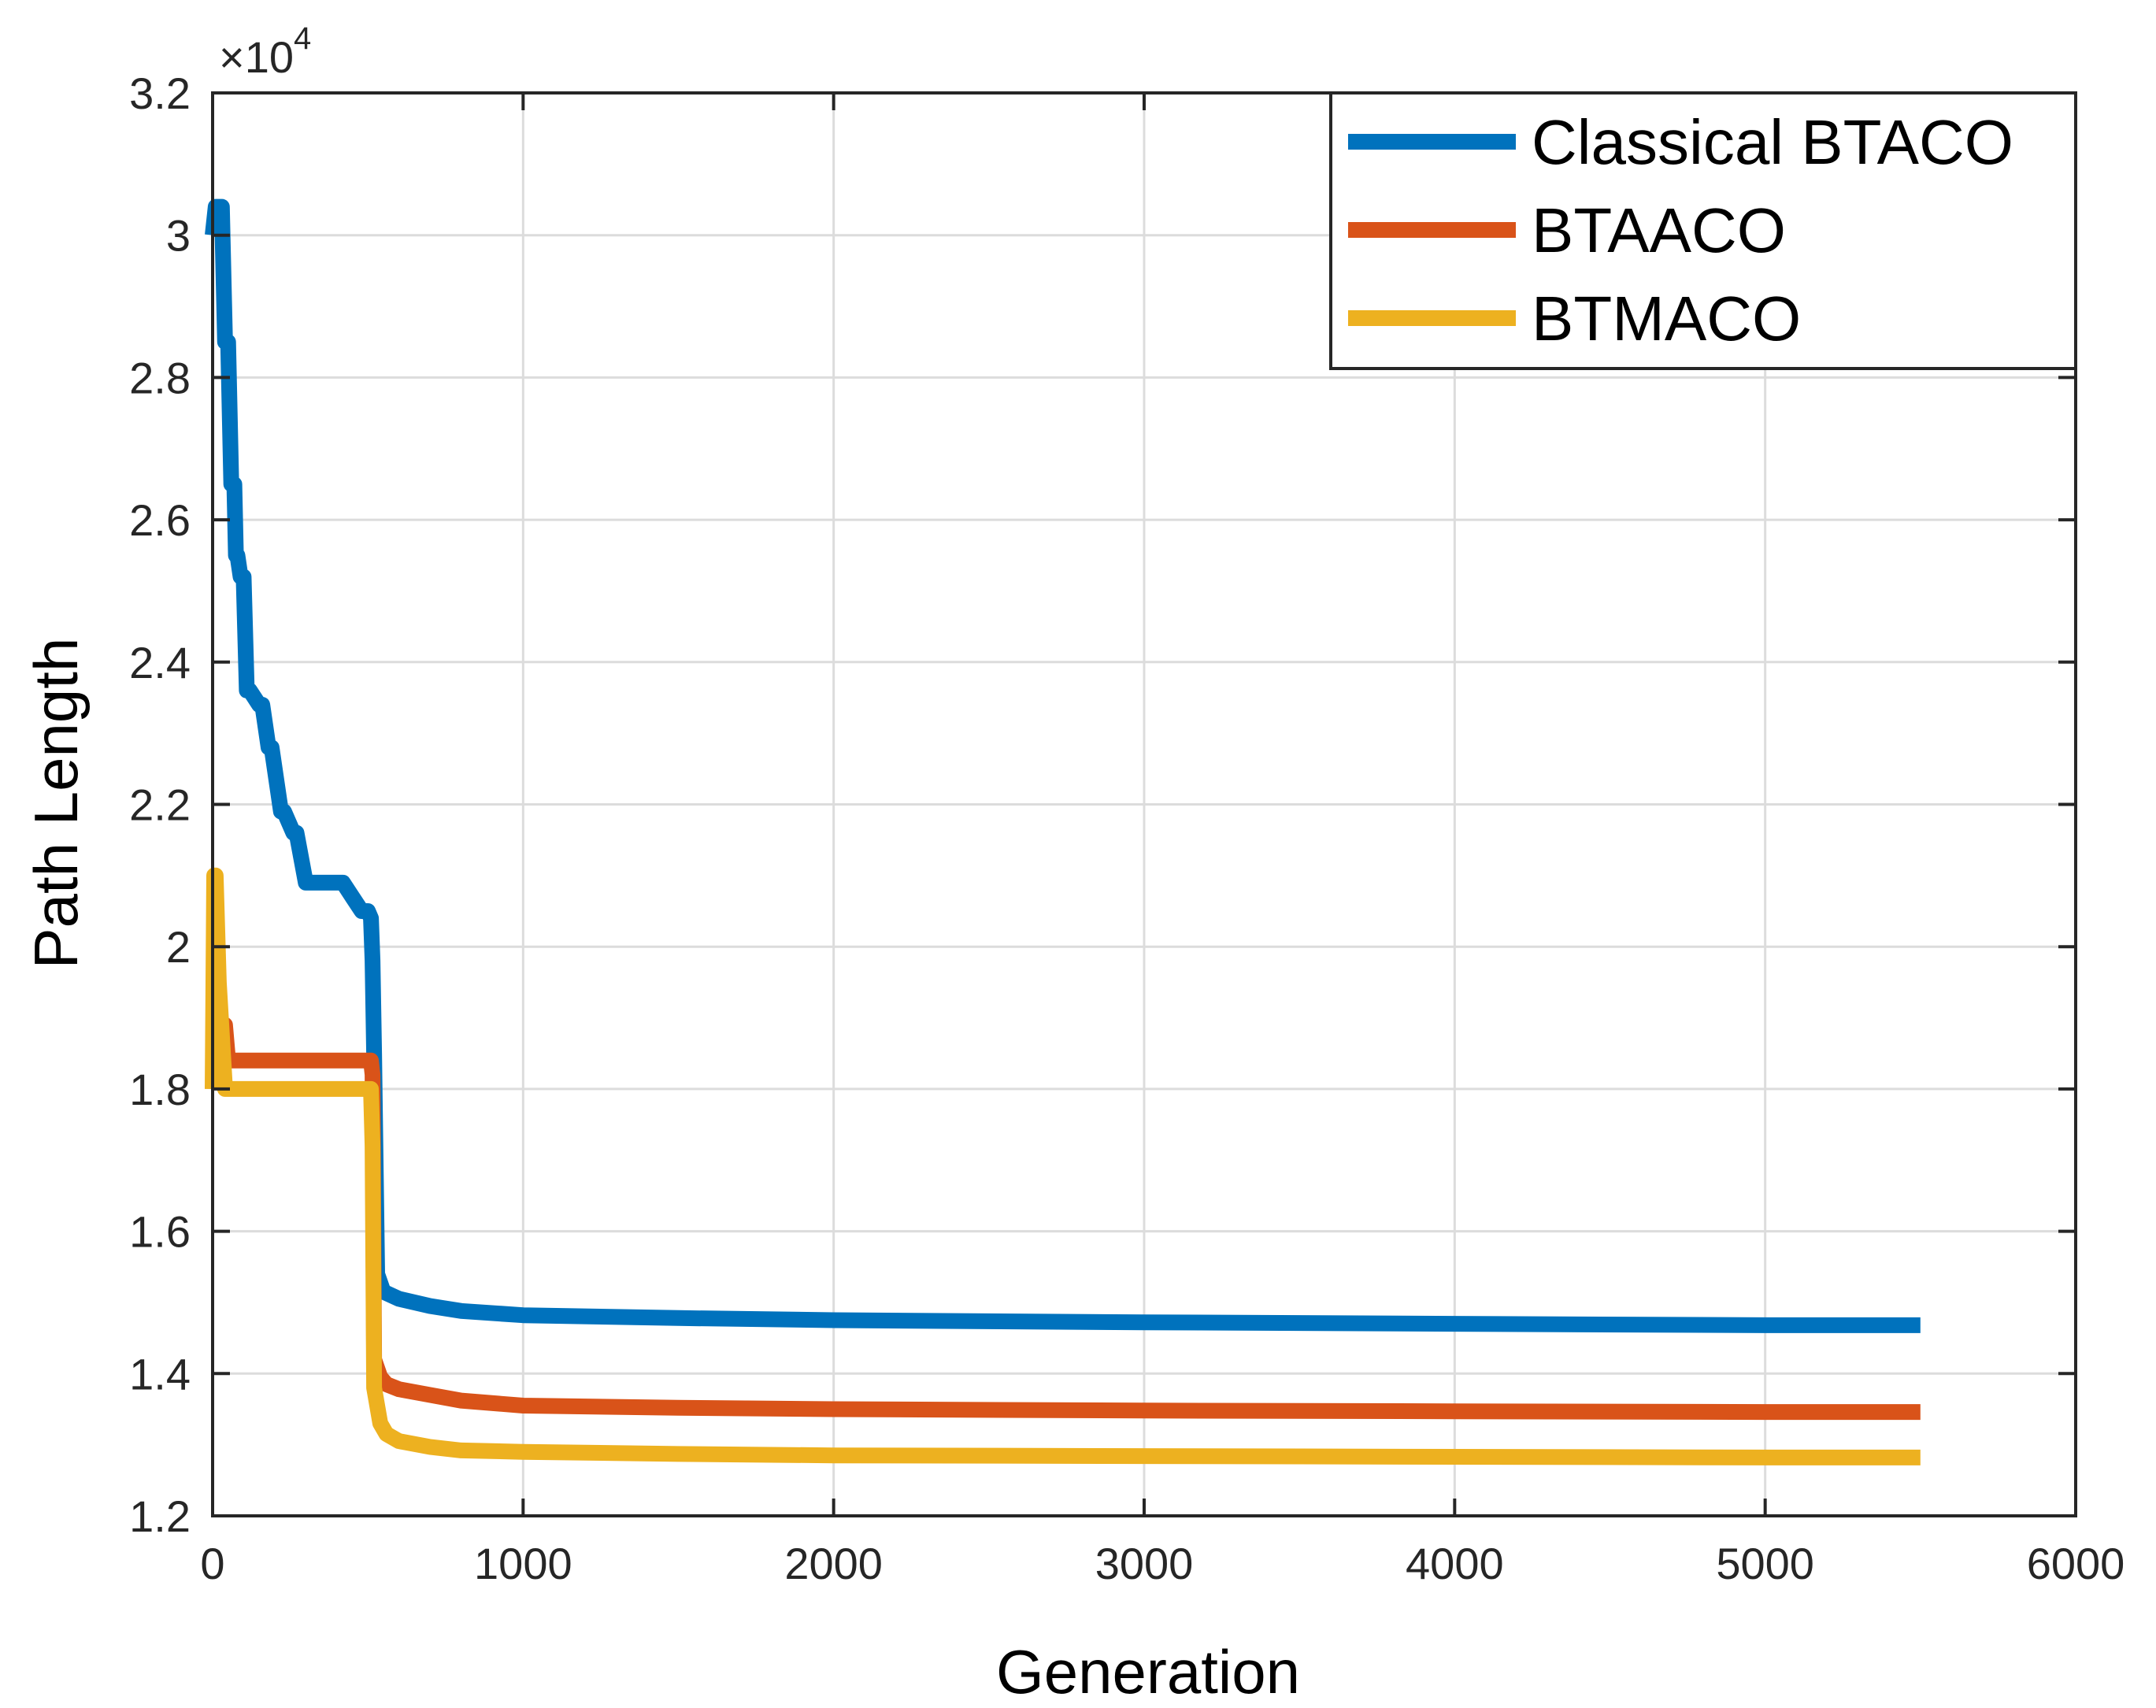 The height and width of the screenshot is (1708, 2156). What do you see at coordinates (1765, 1563) in the screenshot?
I see `x-tick-label: 5000` at bounding box center [1765, 1563].